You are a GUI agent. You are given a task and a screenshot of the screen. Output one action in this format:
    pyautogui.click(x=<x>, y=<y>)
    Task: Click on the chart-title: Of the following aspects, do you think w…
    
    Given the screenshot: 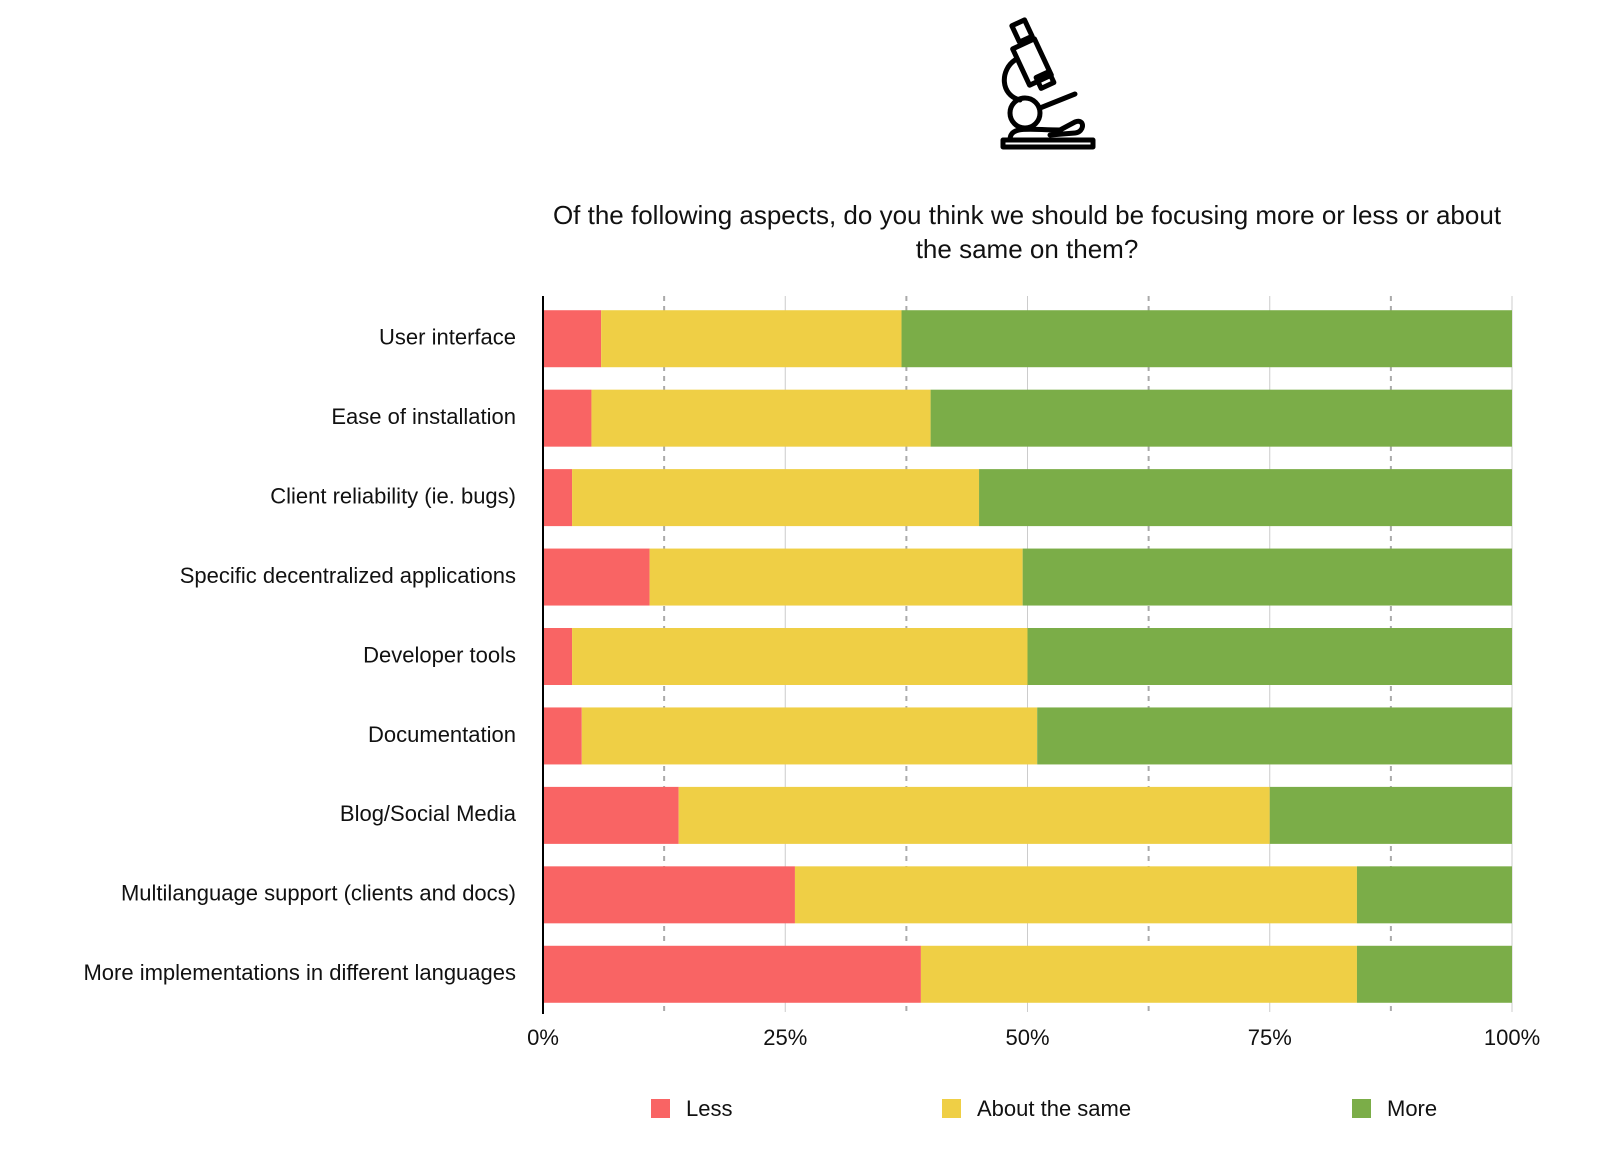 What is the action you would take?
    pyautogui.click(x=1027, y=232)
    